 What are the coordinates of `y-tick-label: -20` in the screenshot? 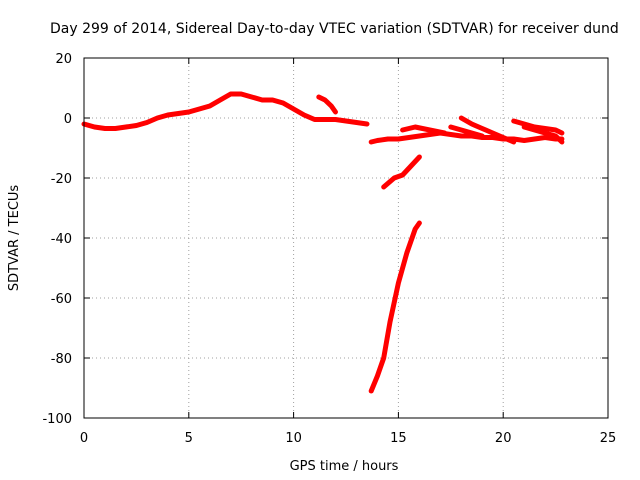 It's located at (61, 179).